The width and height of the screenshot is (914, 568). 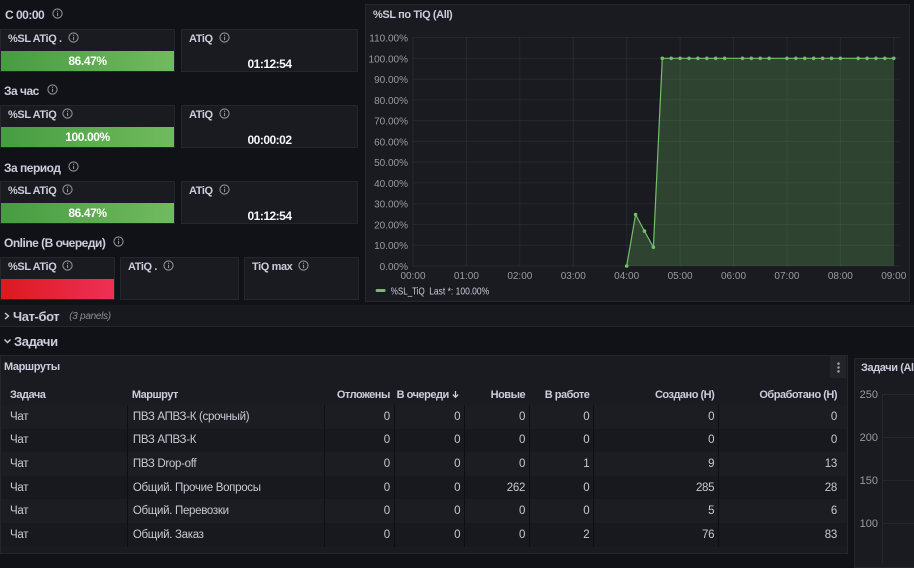 What do you see at coordinates (840, 276) in the screenshot?
I see `svg-text: 08:00` at bounding box center [840, 276].